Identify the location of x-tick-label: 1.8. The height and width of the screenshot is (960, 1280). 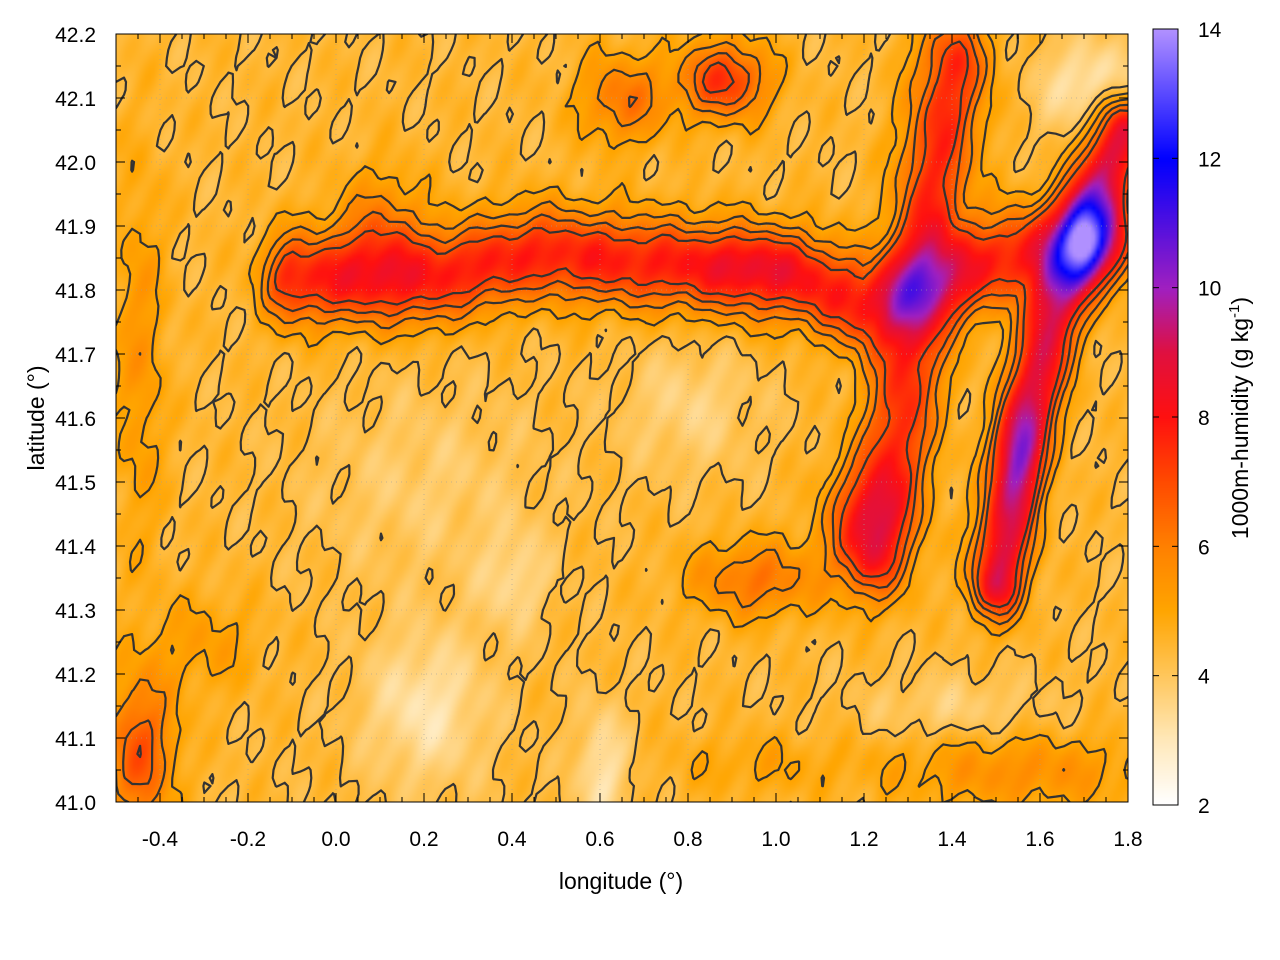
(1127, 839).